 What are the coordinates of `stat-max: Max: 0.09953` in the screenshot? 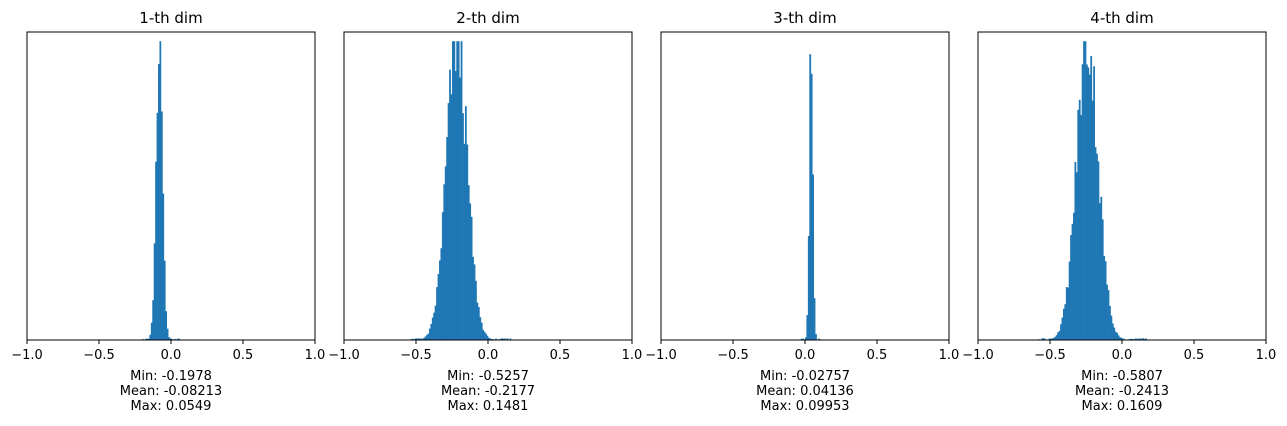 It's located at (804, 406).